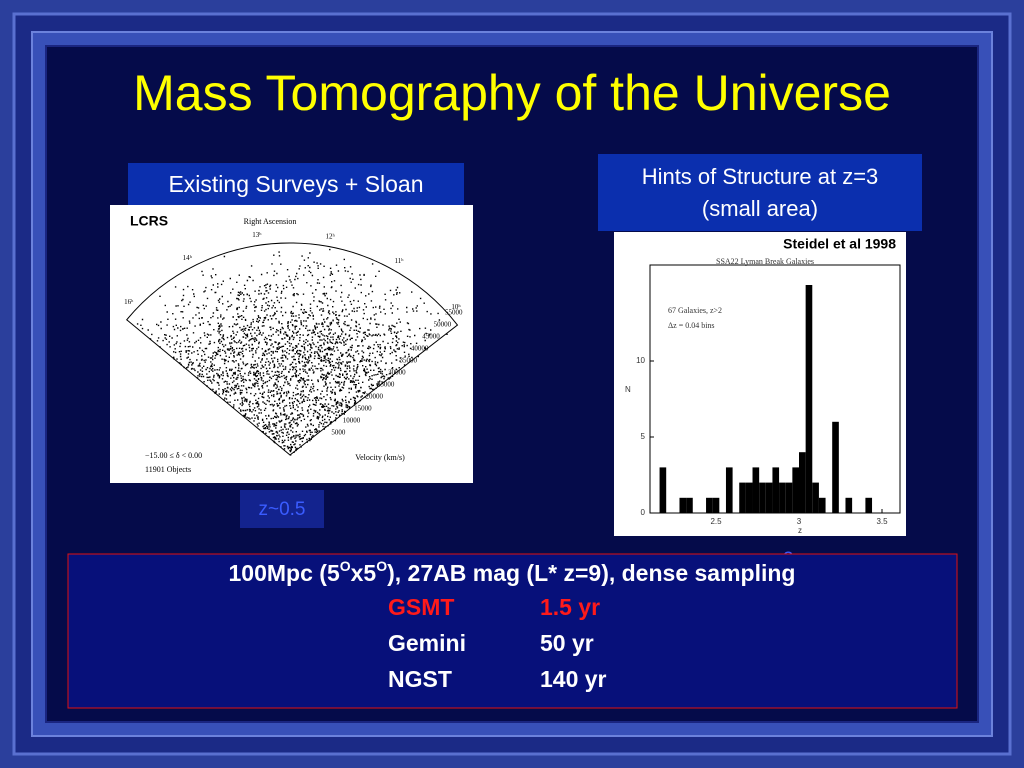  What do you see at coordinates (188, 258) in the screenshot?
I see `ra-label: 14ʰ` at bounding box center [188, 258].